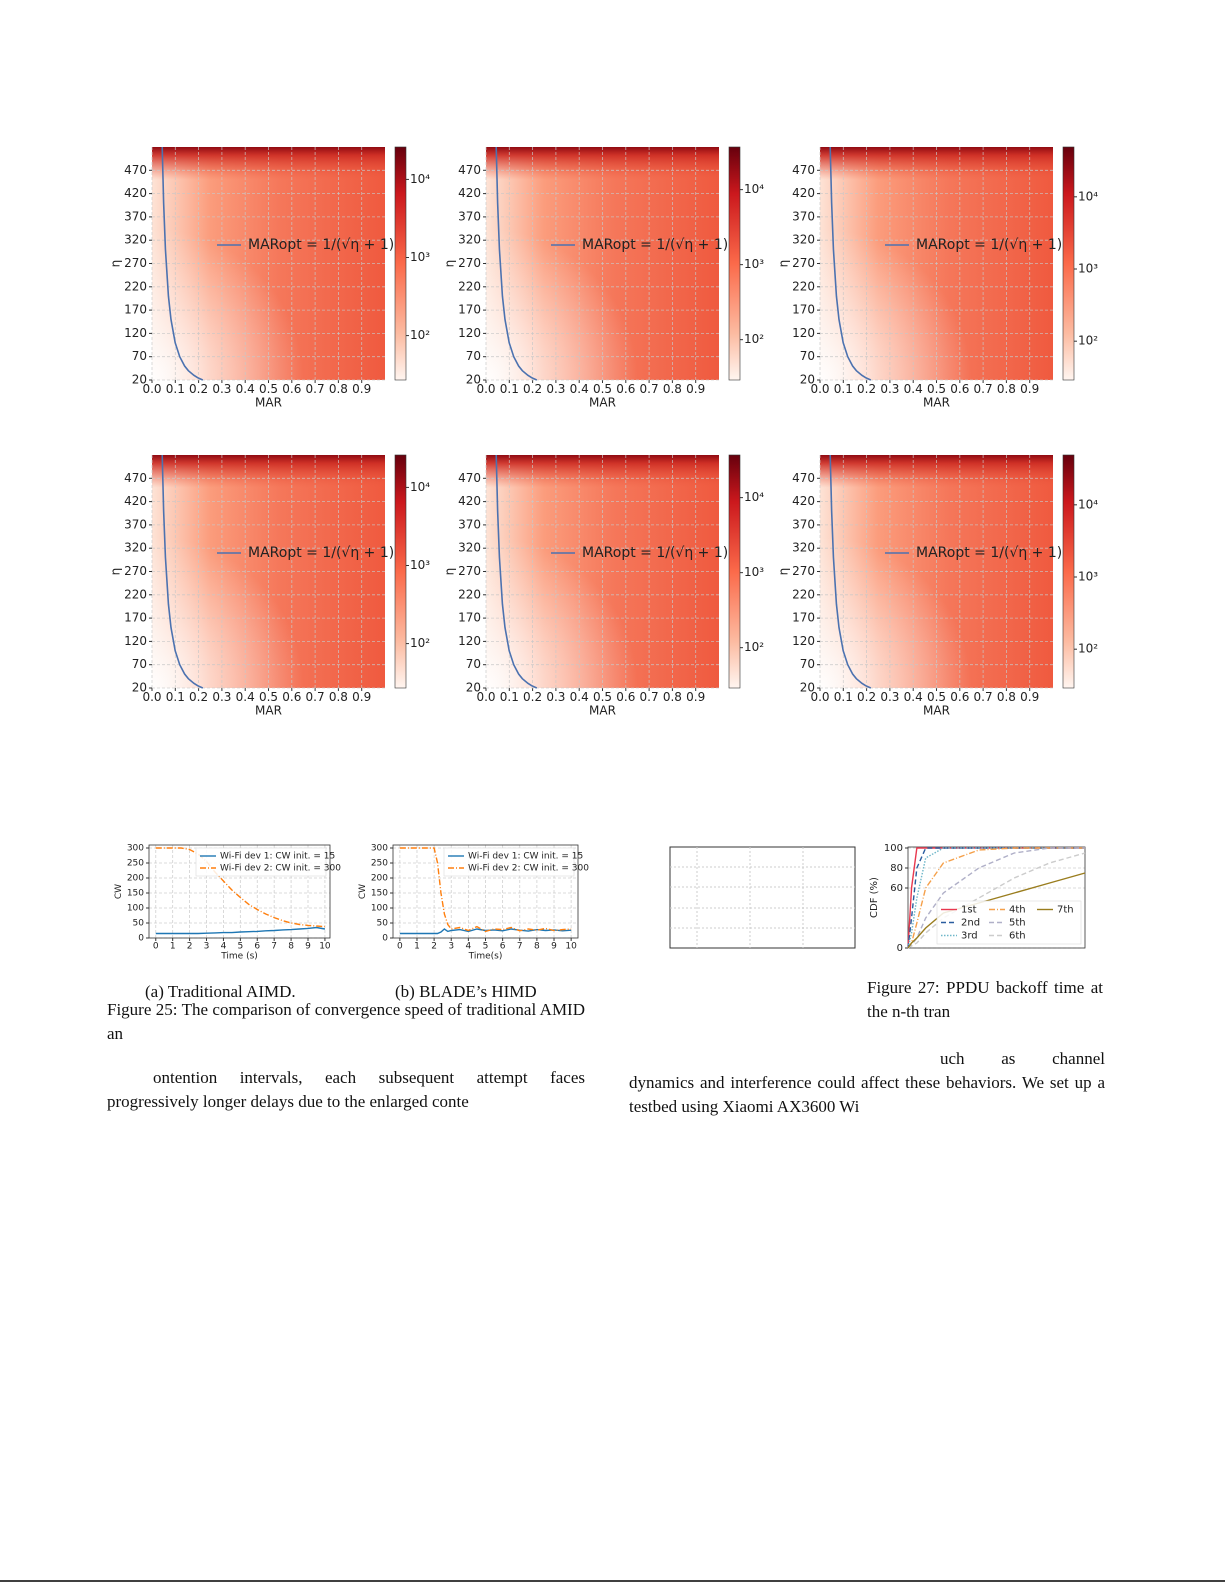 The image size is (1225, 1585). I want to click on y-axis-label: CW, so click(119, 891).